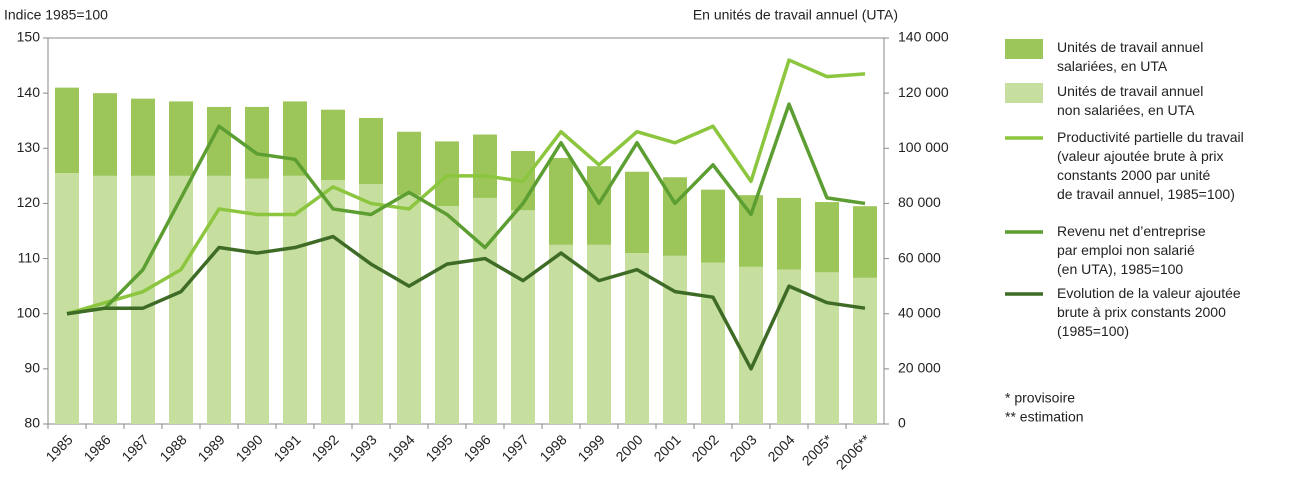  What do you see at coordinates (742, 447) in the screenshot?
I see `x-tick-label: 2003` at bounding box center [742, 447].